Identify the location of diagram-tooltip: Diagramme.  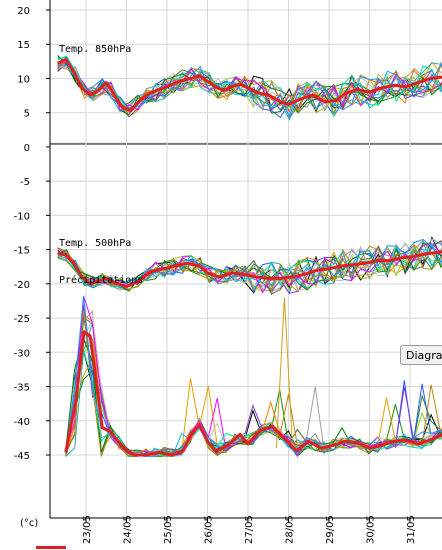
(421, 355).